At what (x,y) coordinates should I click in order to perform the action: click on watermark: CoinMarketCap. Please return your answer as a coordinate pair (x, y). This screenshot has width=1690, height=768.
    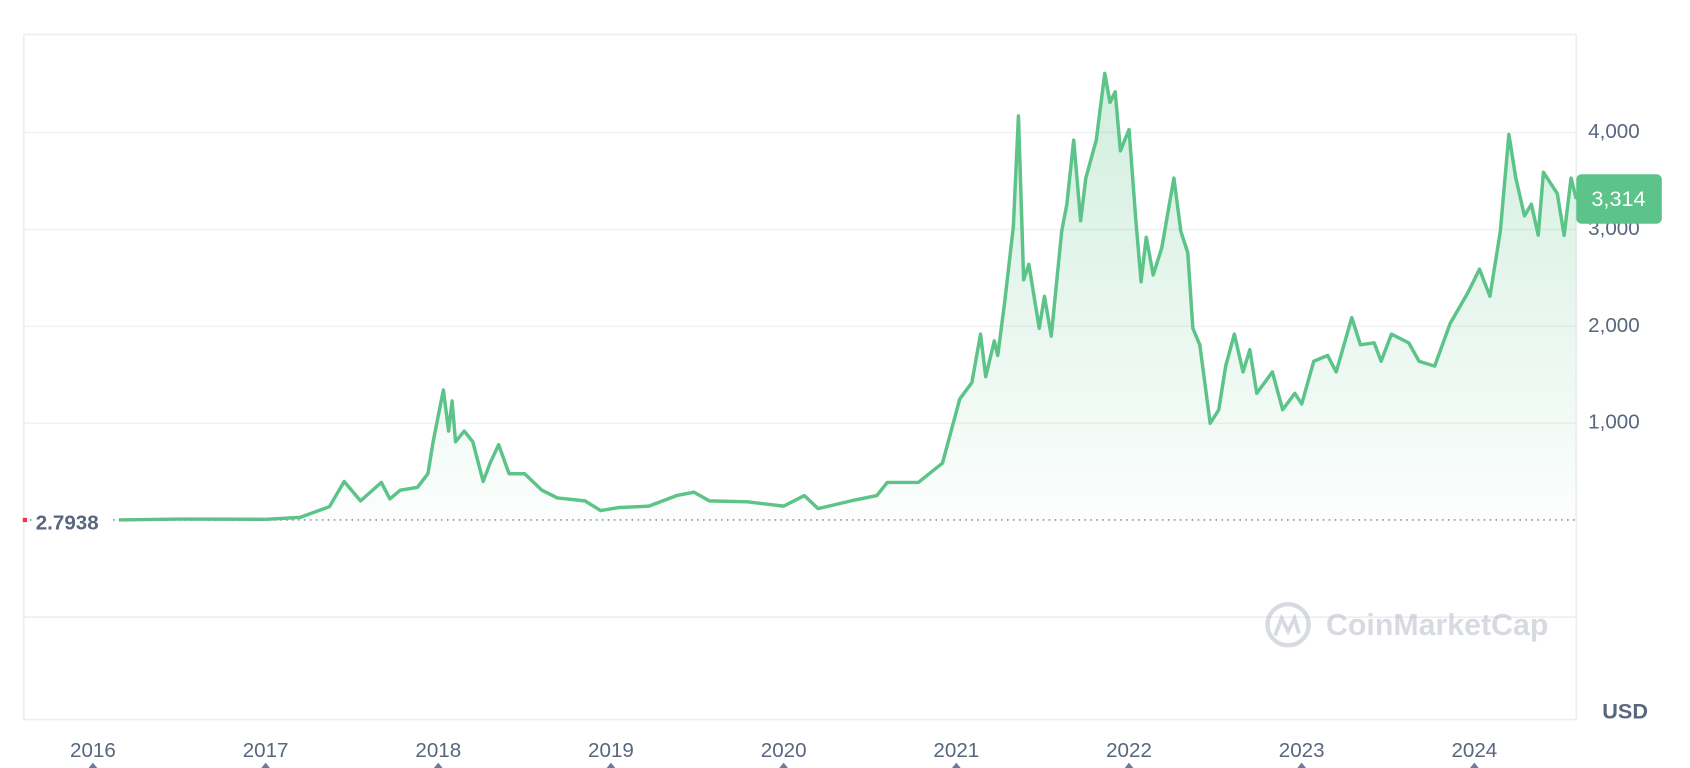
    Looking at the image, I should click on (1406, 625).